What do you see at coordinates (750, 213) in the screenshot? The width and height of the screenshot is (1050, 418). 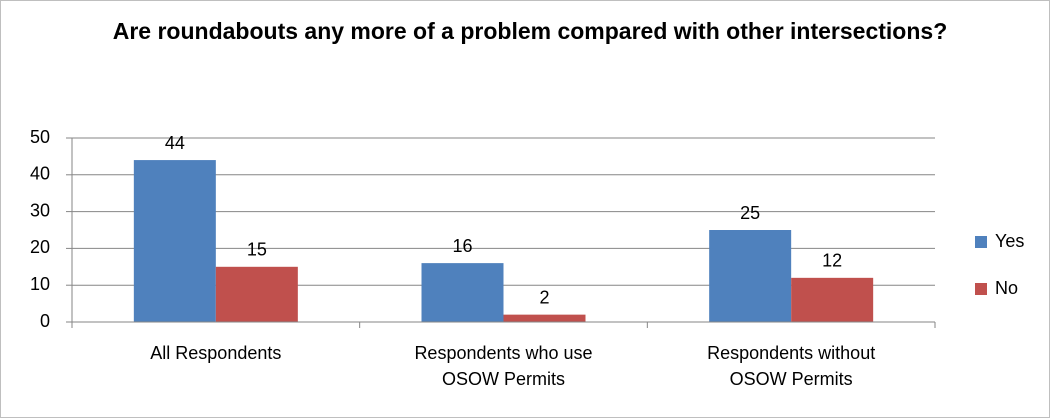 I see `value-label: 25` at bounding box center [750, 213].